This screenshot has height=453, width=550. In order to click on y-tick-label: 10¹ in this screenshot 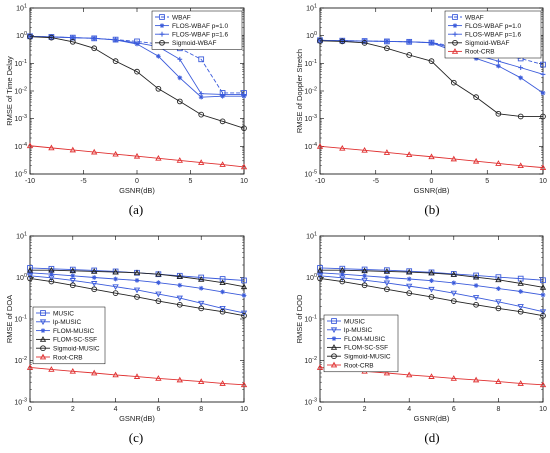, I will do `click(21, 8)`.